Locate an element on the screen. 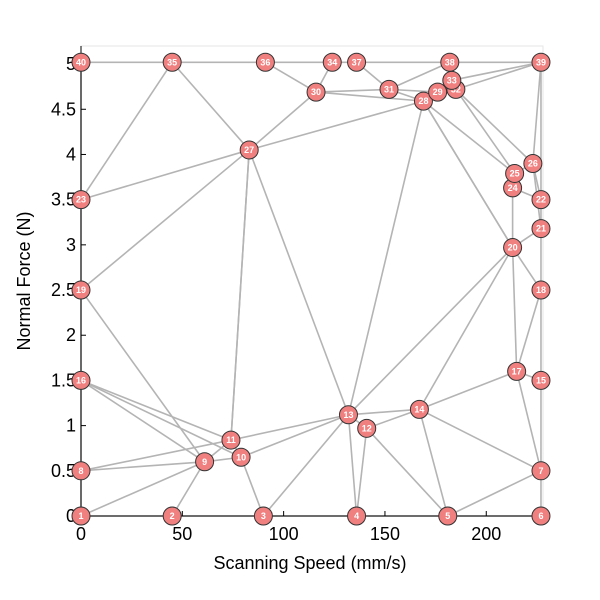 This screenshot has height=600, width=600. y-tick-label: 4 is located at coordinates (71, 154).